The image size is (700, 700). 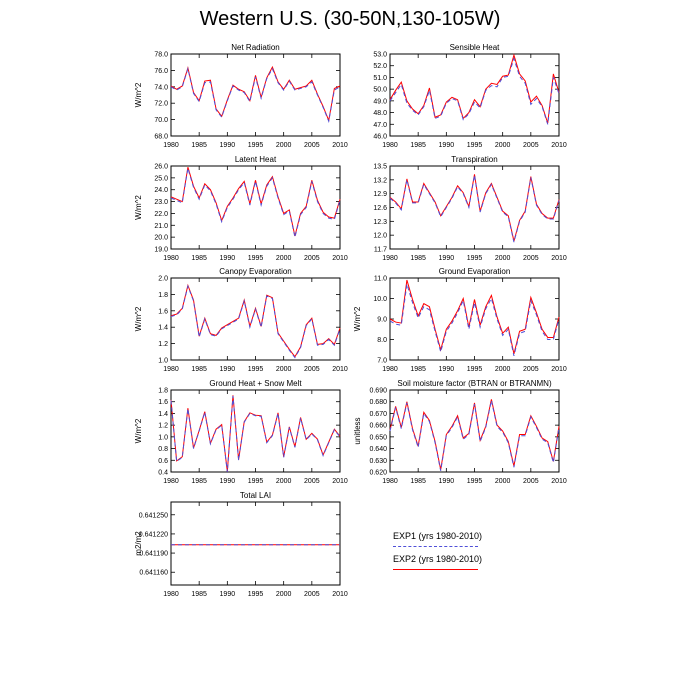 I want to click on legend-swatch-exp2, so click(x=435, y=569).